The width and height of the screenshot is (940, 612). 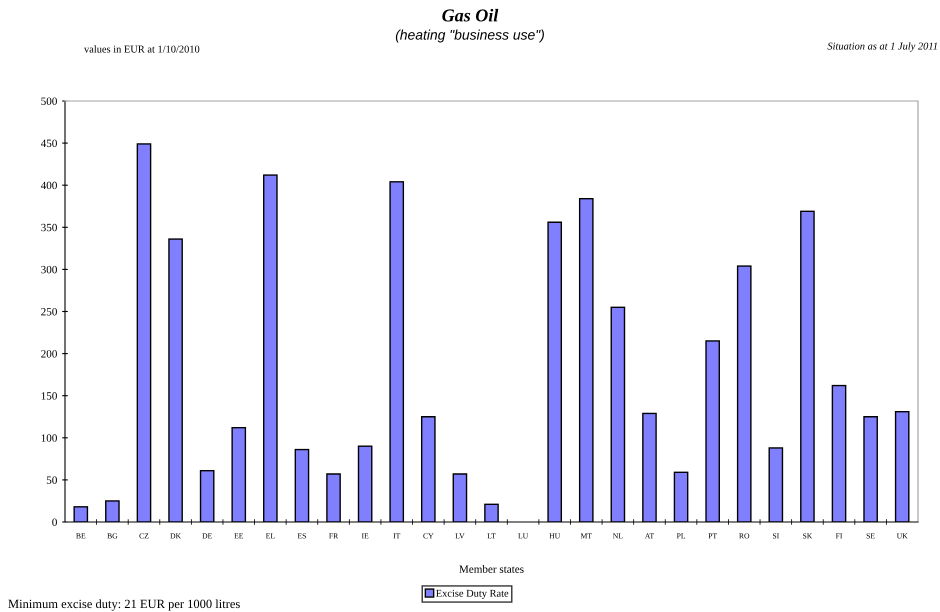 I want to click on y-tick-label: 350, so click(x=49, y=228).